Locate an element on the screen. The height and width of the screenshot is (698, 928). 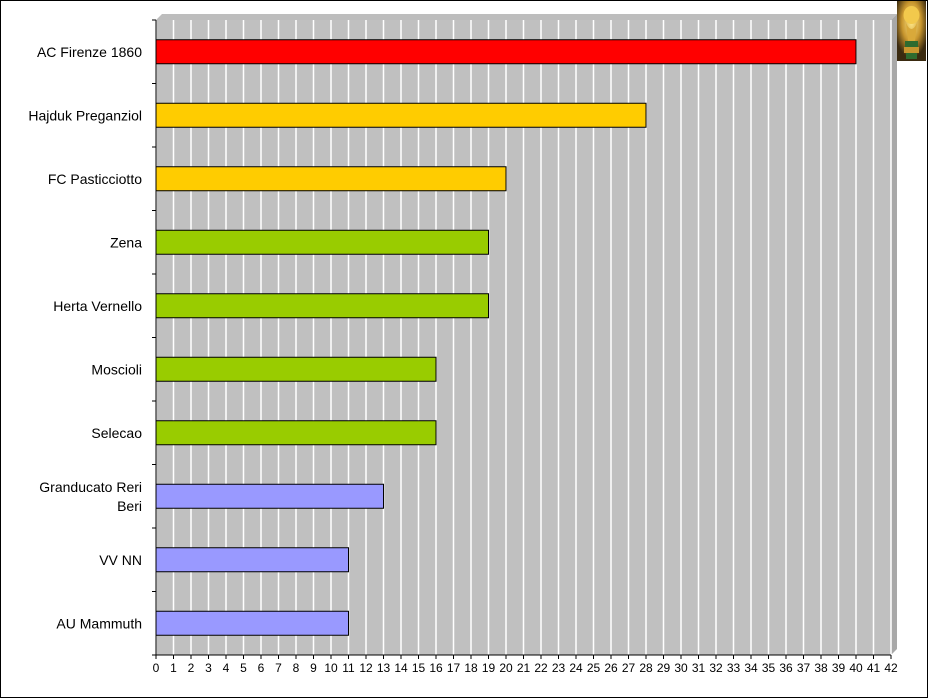
x-tick-label: 19 is located at coordinates (489, 668).